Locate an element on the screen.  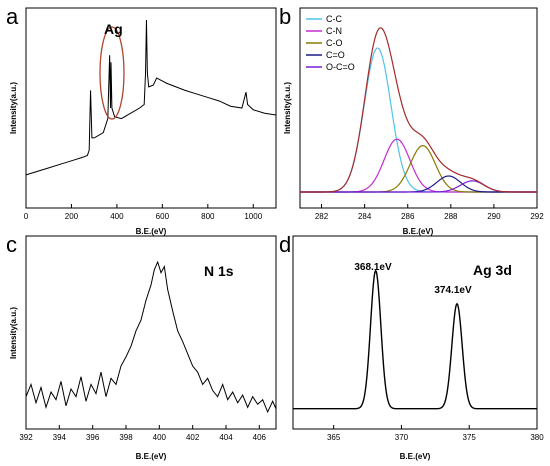
panel-d-tick-label: 380 is located at coordinates (537, 437).